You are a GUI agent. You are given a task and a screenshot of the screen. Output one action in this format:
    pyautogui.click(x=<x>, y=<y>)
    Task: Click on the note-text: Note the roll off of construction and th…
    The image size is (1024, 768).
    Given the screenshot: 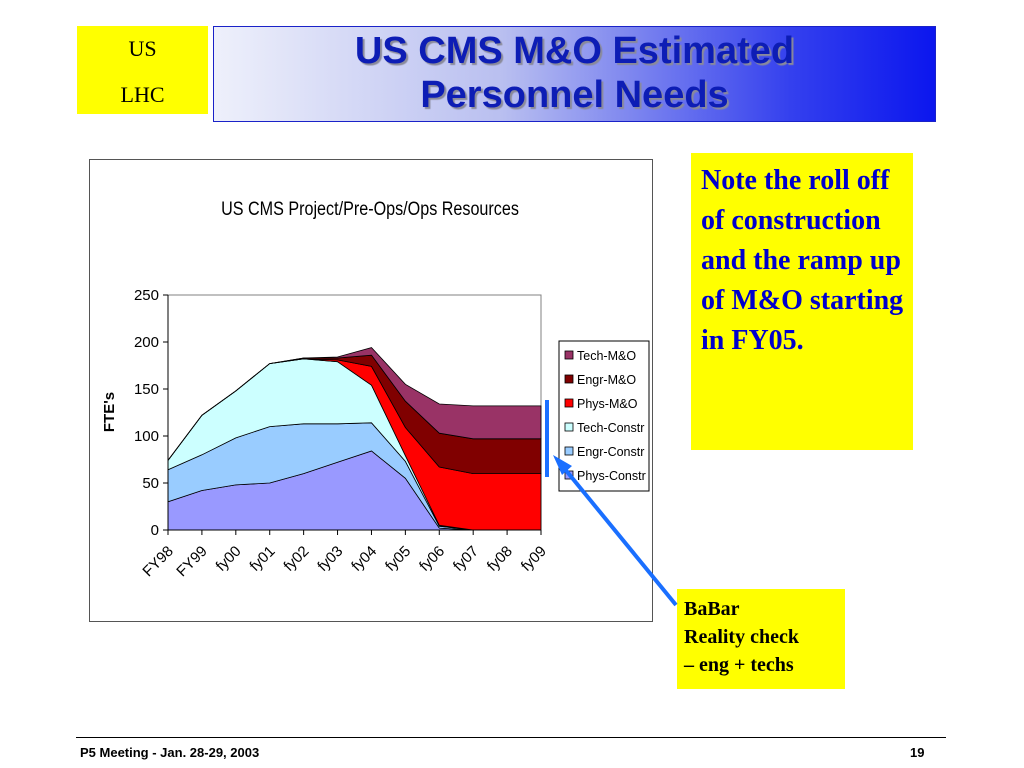 What is the action you would take?
    pyautogui.click(x=802, y=260)
    